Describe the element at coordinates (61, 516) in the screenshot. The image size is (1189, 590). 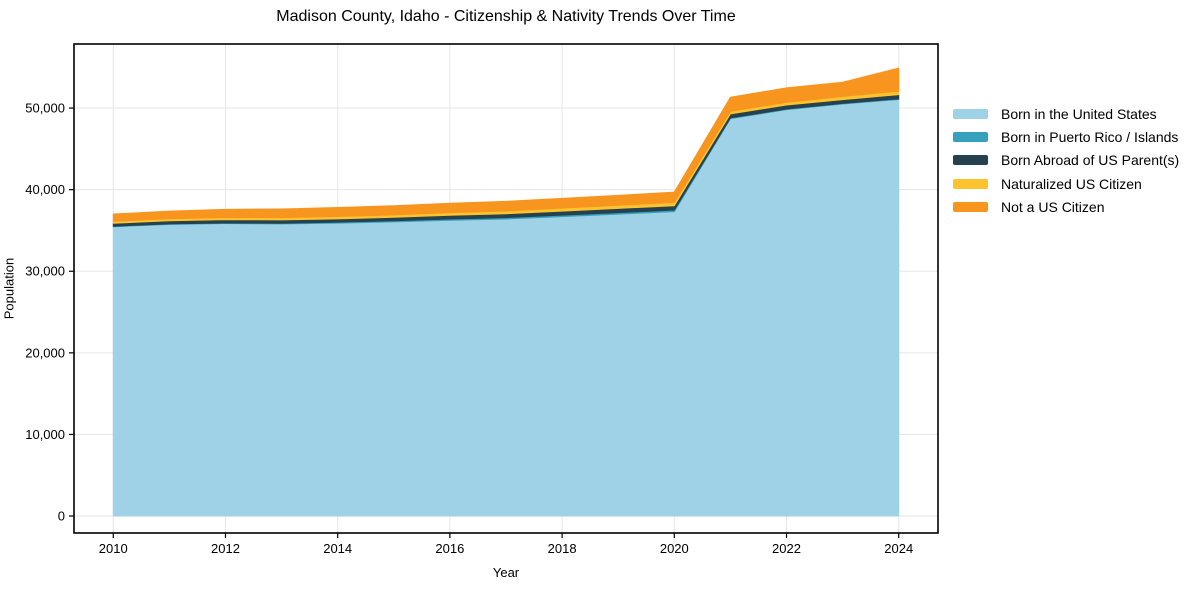
I see `y-tick-label: 0` at that location.